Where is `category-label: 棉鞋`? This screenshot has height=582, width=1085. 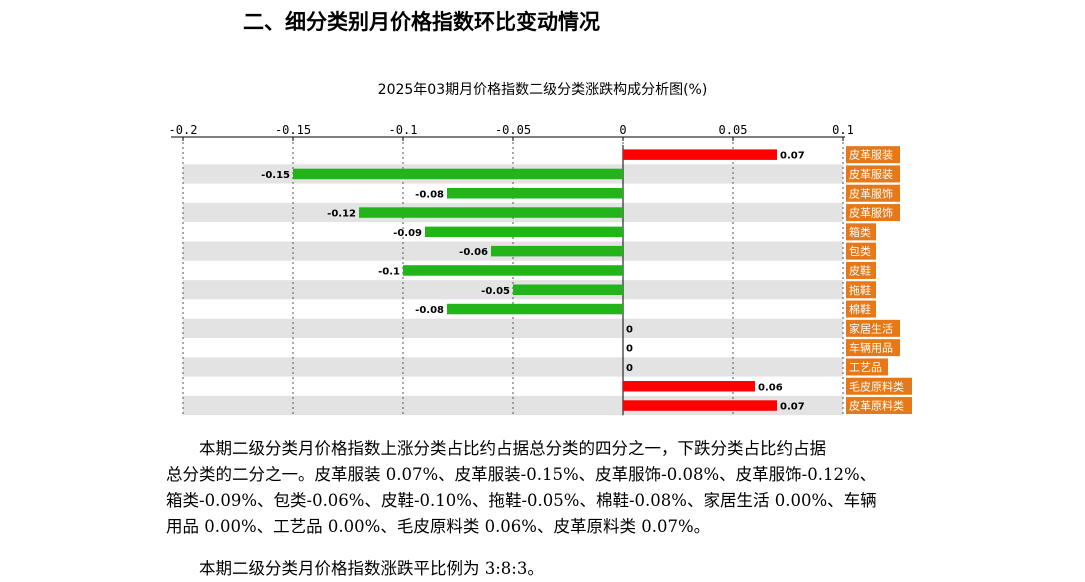 category-label: 棉鞋 is located at coordinates (860, 309).